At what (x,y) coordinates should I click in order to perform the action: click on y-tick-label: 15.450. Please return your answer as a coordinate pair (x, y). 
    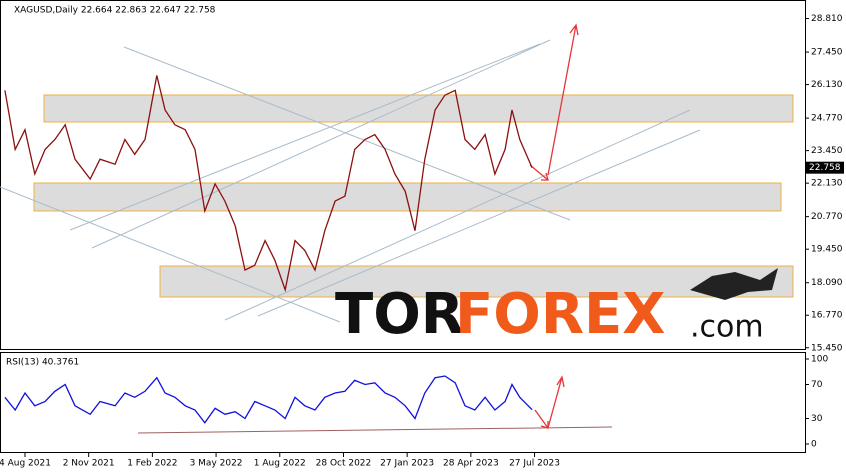
    Looking at the image, I should click on (827, 348).